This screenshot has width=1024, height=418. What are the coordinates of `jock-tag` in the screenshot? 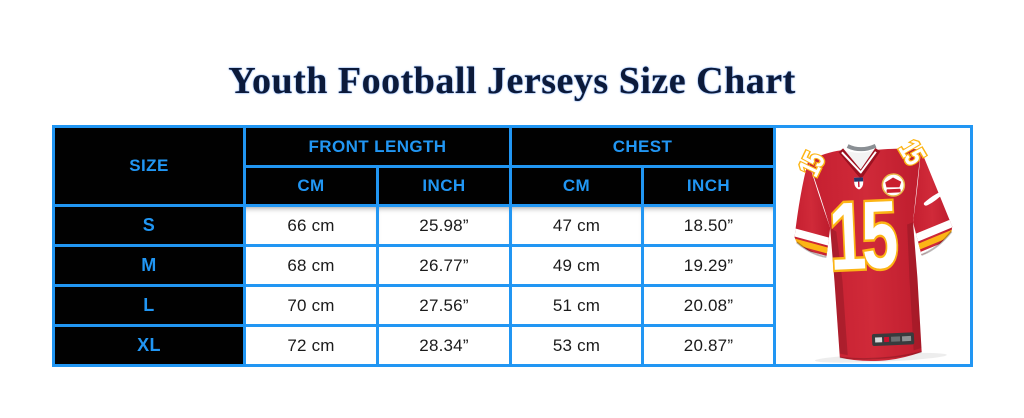 It's located at (893, 339).